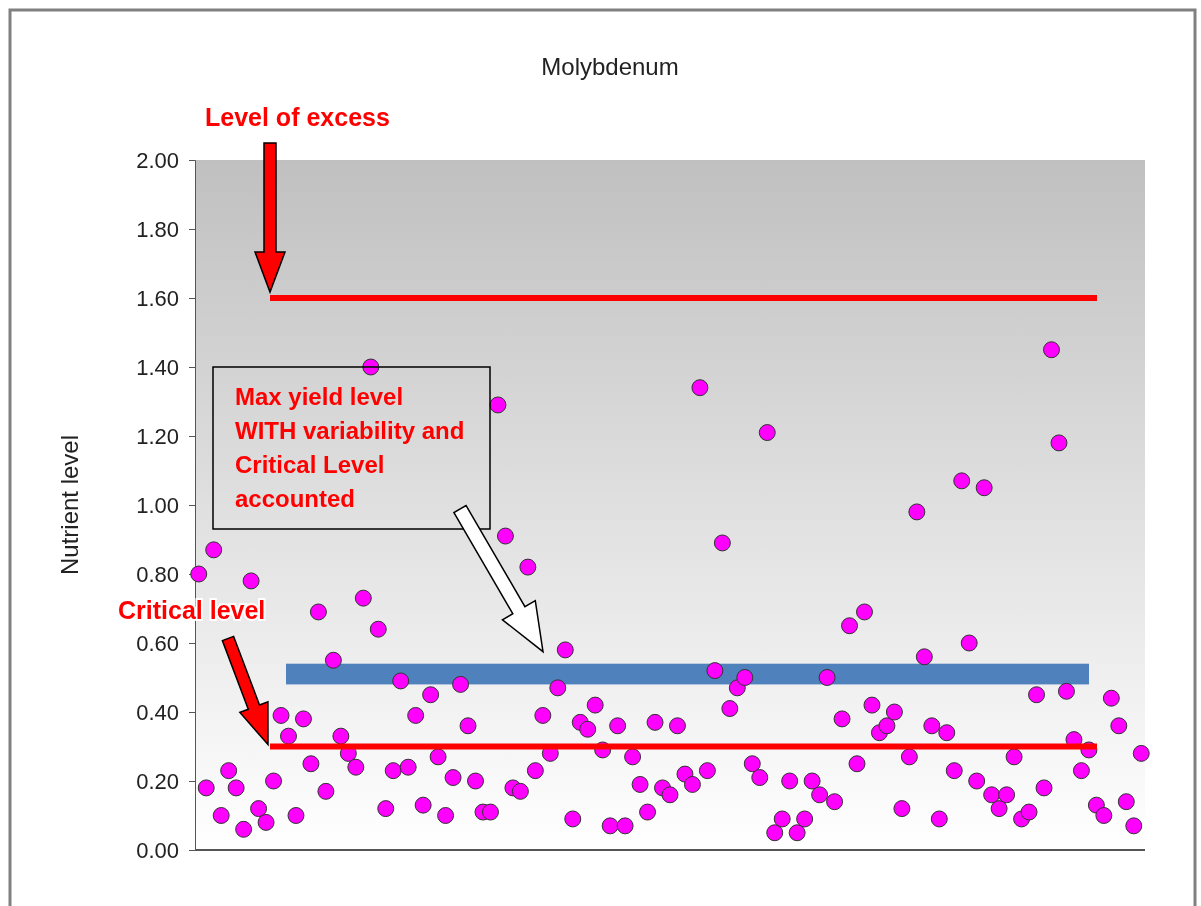 This screenshot has height=906, width=1201. Describe the element at coordinates (157, 229) in the screenshot. I see `y-tick-label: 1.80` at that location.